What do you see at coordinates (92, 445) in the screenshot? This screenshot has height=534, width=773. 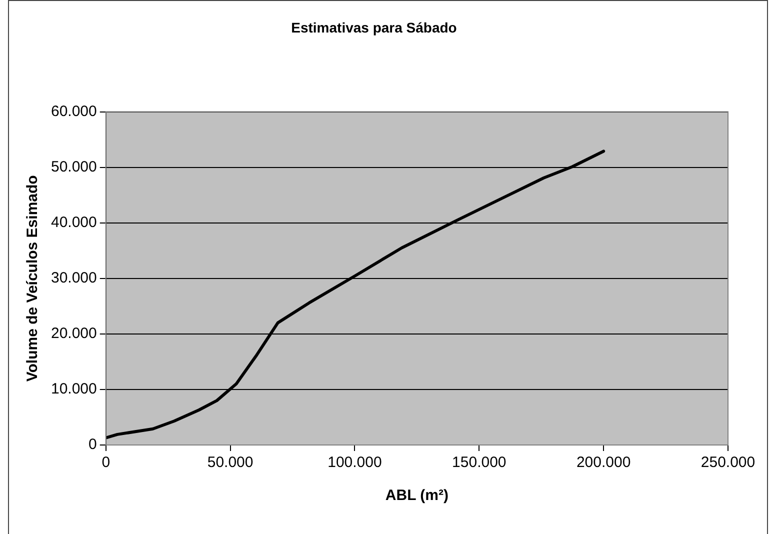 I see `y-tick-label: 0` at bounding box center [92, 445].